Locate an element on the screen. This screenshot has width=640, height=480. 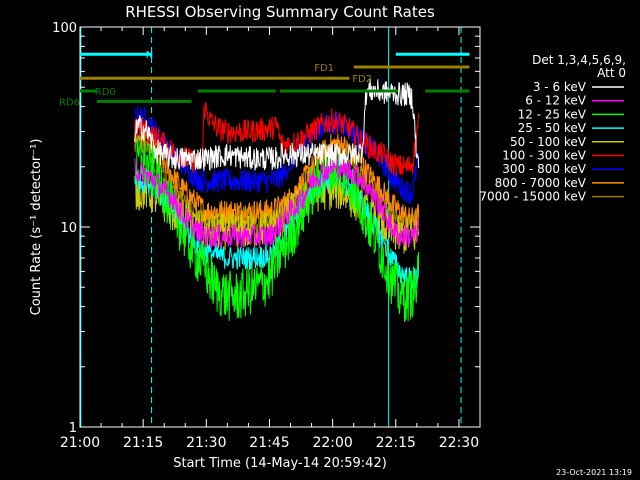
chart-title: RHESSI Observing Summary Count Rates is located at coordinates (280, 12).